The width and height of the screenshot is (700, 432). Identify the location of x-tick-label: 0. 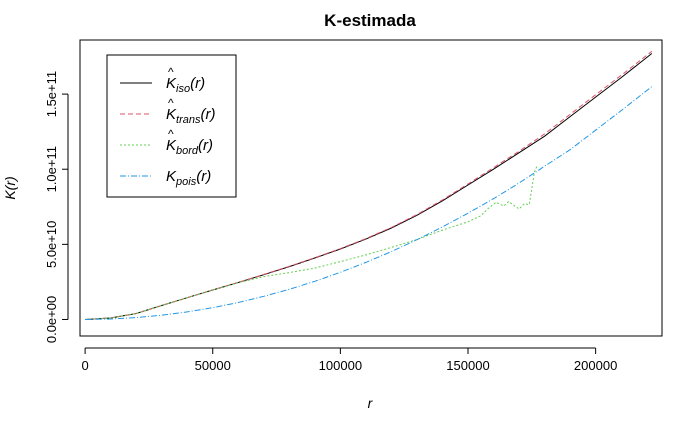
(84, 365).